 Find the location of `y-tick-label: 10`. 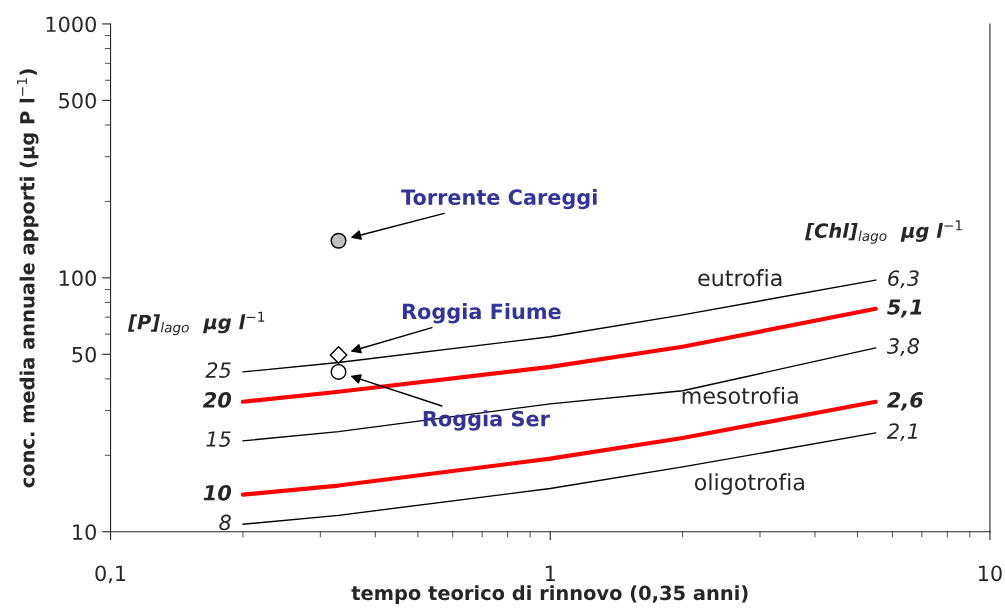

y-tick-label: 10 is located at coordinates (84, 532).